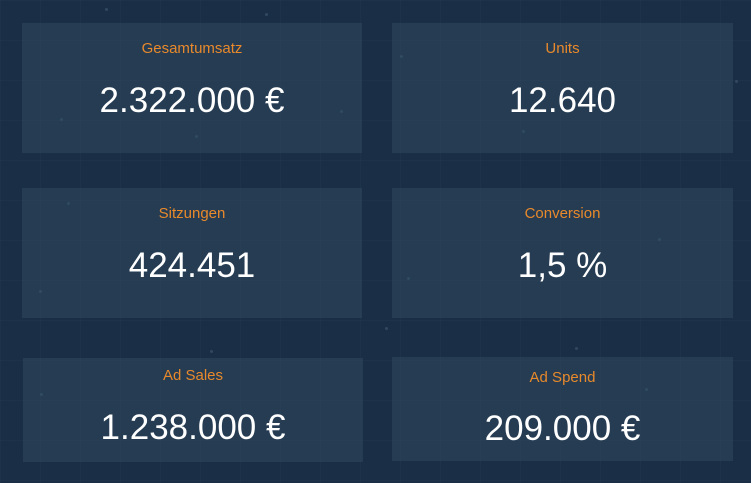 The height and width of the screenshot is (483, 751). I want to click on kpi-card-conversion: Conversion 1,5 %, so click(562, 253).